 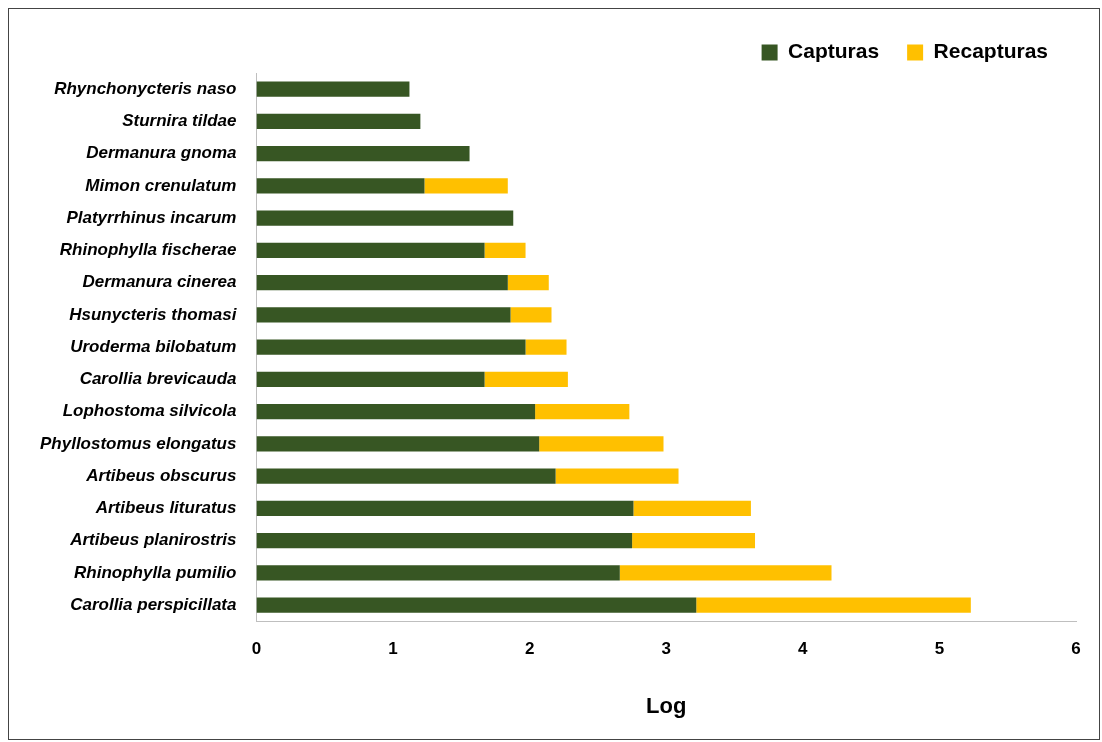 I want to click on y-tick-label: Hsunycteris thomasi, so click(x=153, y=314).